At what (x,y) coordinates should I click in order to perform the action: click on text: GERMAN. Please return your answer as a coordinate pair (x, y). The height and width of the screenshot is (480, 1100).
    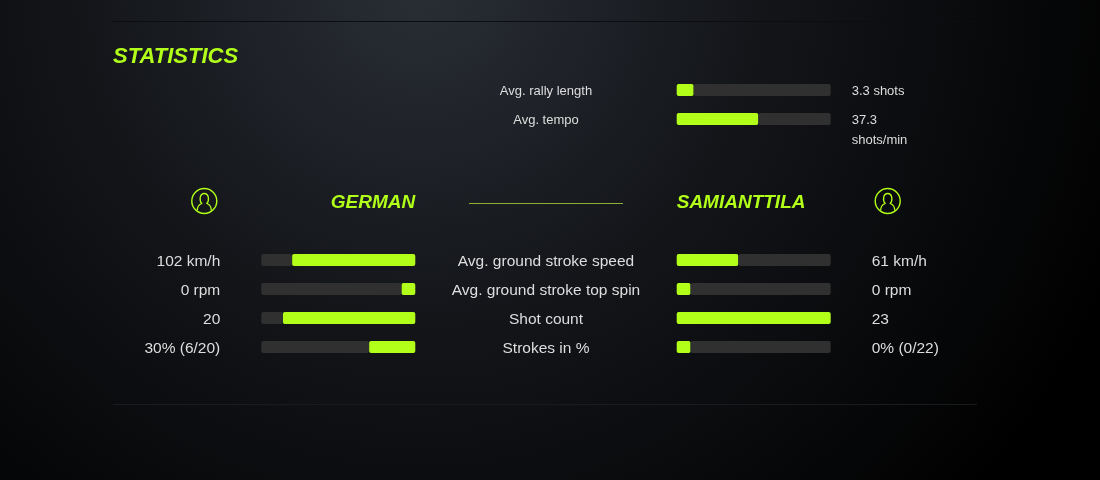
    Looking at the image, I should click on (373, 201).